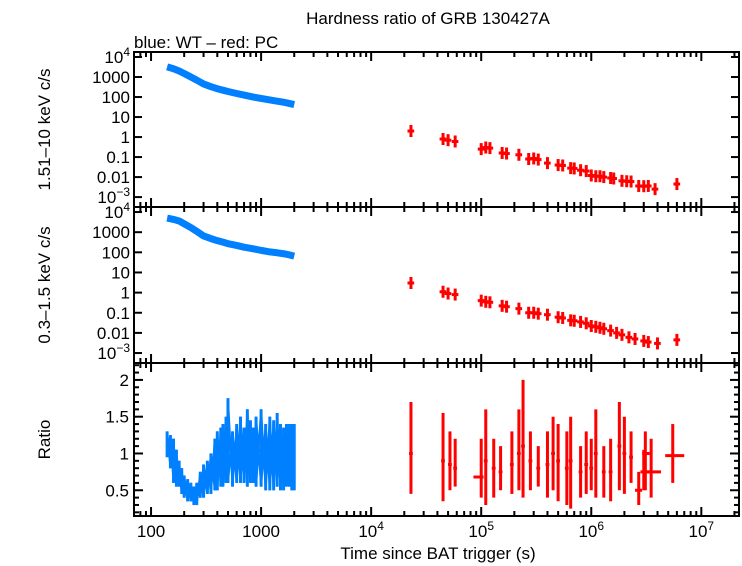 The image size is (742, 566). Describe the element at coordinates (117, 417) in the screenshot. I see `y-tick-label: 1.5` at that location.